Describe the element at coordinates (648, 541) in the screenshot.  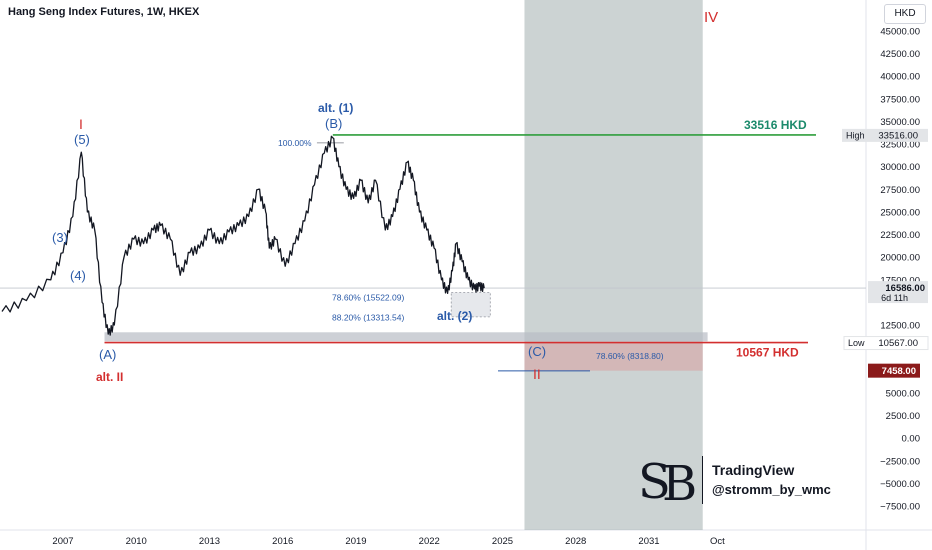
I see `x-tick-label: 2031` at that location.